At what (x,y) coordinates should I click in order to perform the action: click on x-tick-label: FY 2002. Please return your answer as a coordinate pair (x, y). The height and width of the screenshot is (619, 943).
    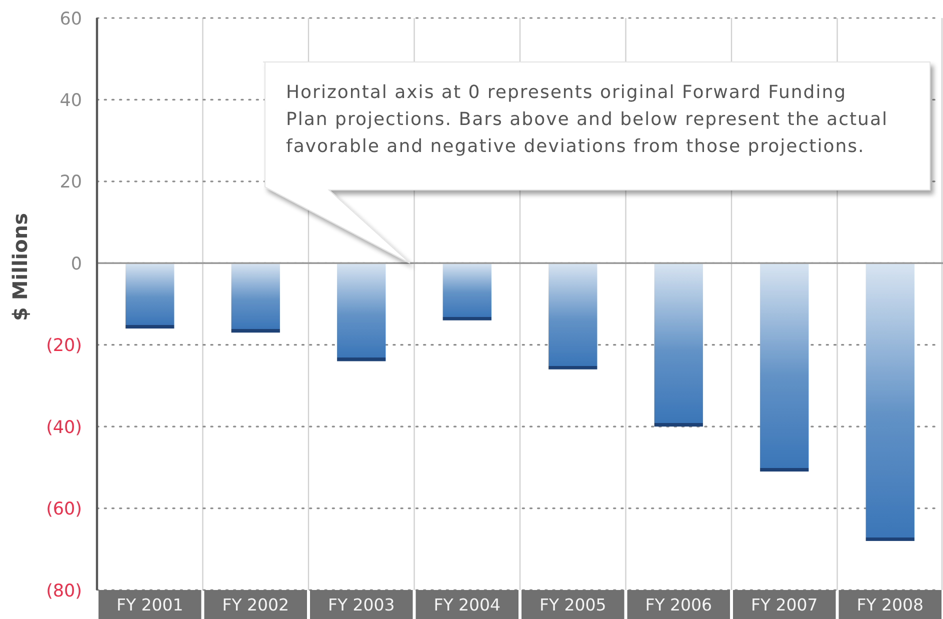
    Looking at the image, I should click on (256, 604).